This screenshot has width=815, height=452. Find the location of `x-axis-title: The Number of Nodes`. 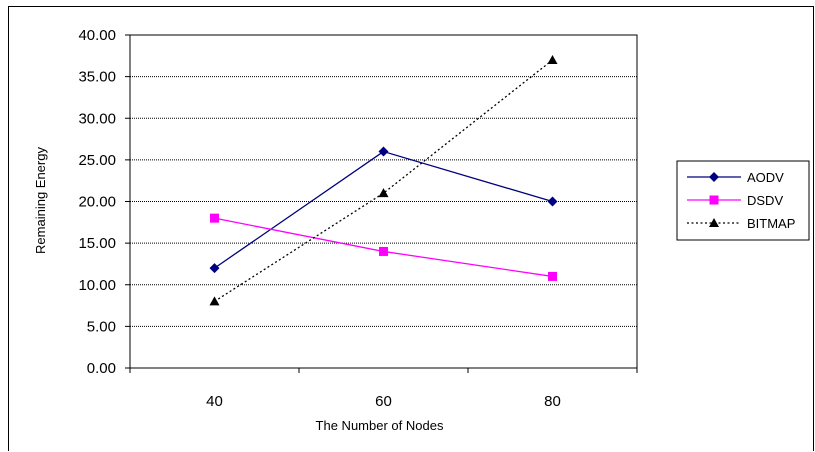

x-axis-title: The Number of Nodes is located at coordinates (380, 425).